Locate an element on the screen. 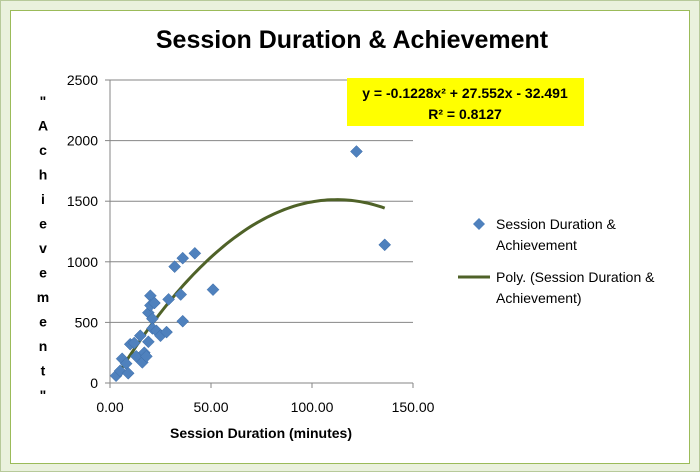  x-tick-label: 0.00 is located at coordinates (109, 407).